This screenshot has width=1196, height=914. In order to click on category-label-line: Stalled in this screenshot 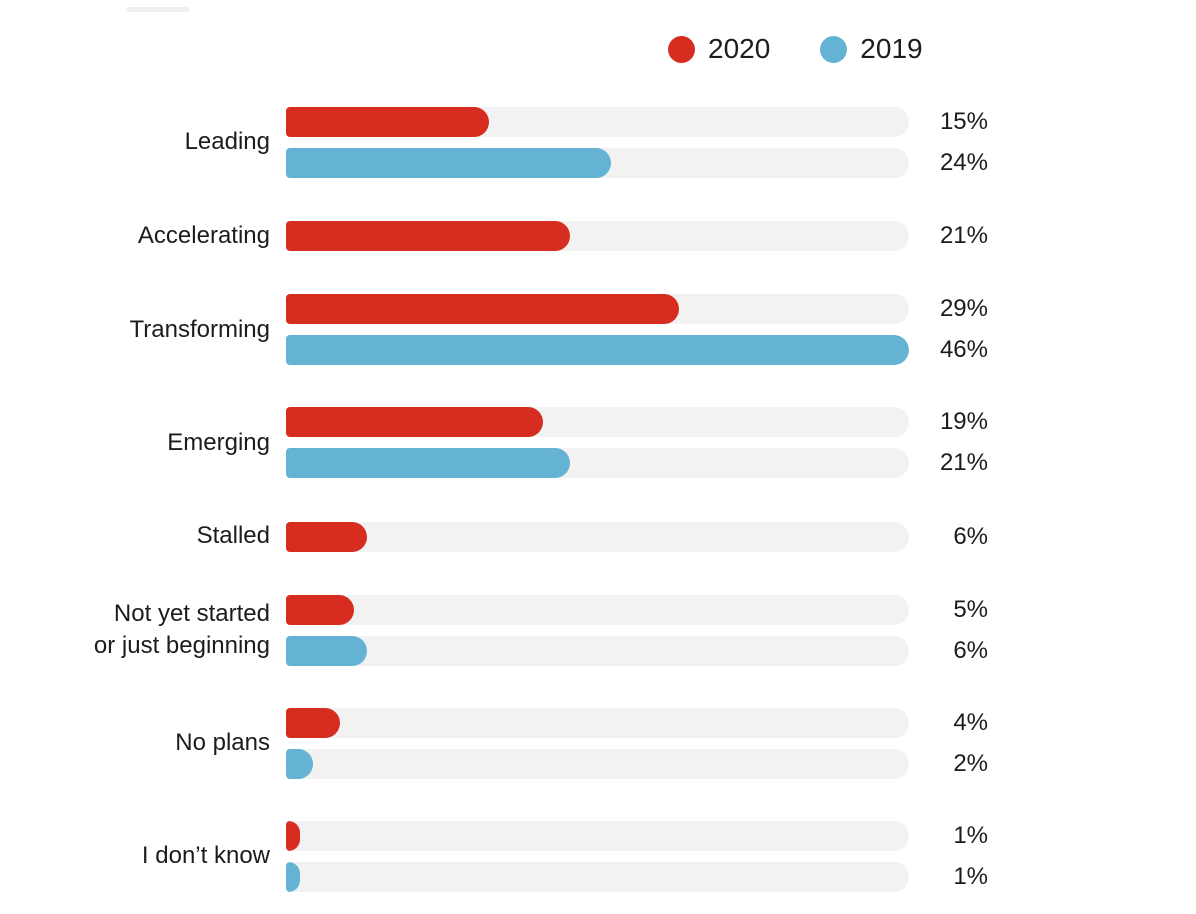, I will do `click(233, 536)`.